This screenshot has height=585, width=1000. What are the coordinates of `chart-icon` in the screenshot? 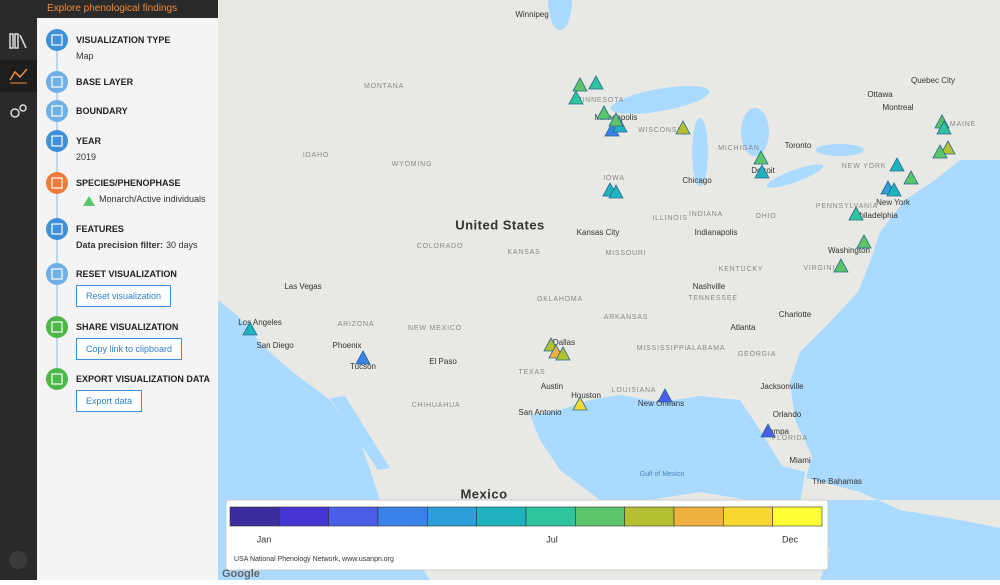 It's located at (18, 74).